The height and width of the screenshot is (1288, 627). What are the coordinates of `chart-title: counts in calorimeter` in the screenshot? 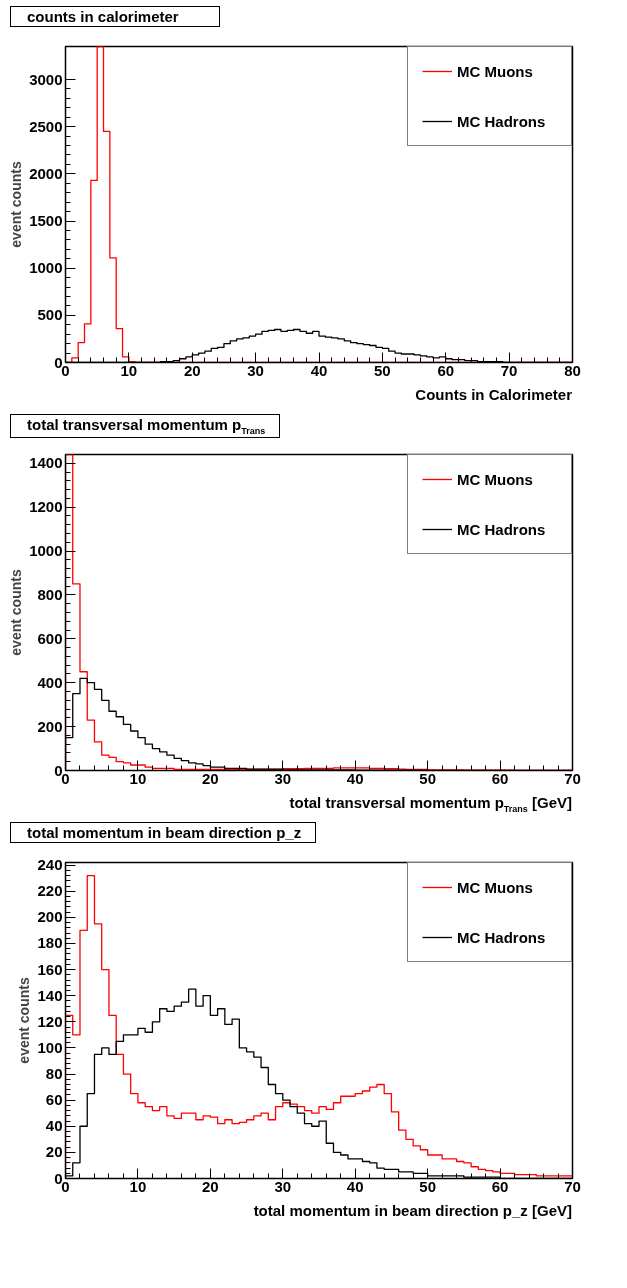 It's located at (115, 16).